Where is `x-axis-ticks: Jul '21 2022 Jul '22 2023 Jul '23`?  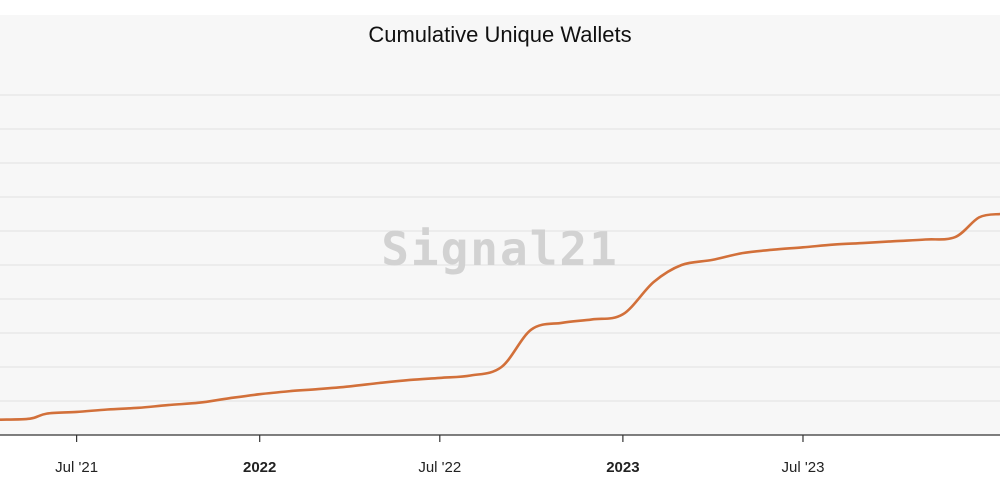 x-axis-ticks: Jul '21 2022 Jul '22 2023 Jul '23 is located at coordinates (439, 455).